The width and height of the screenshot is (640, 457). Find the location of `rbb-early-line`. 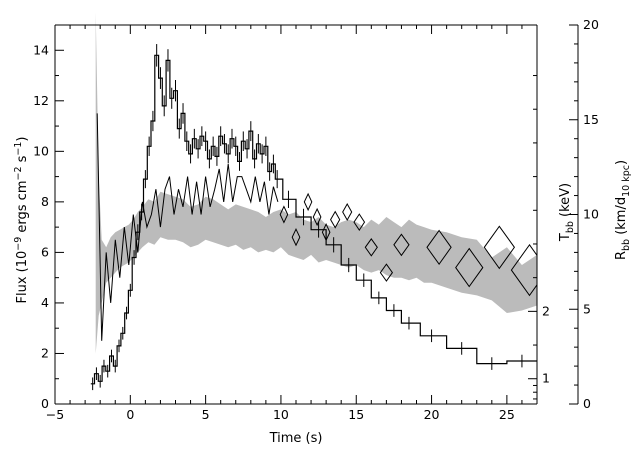

rbb-early-line is located at coordinates (187, 227).